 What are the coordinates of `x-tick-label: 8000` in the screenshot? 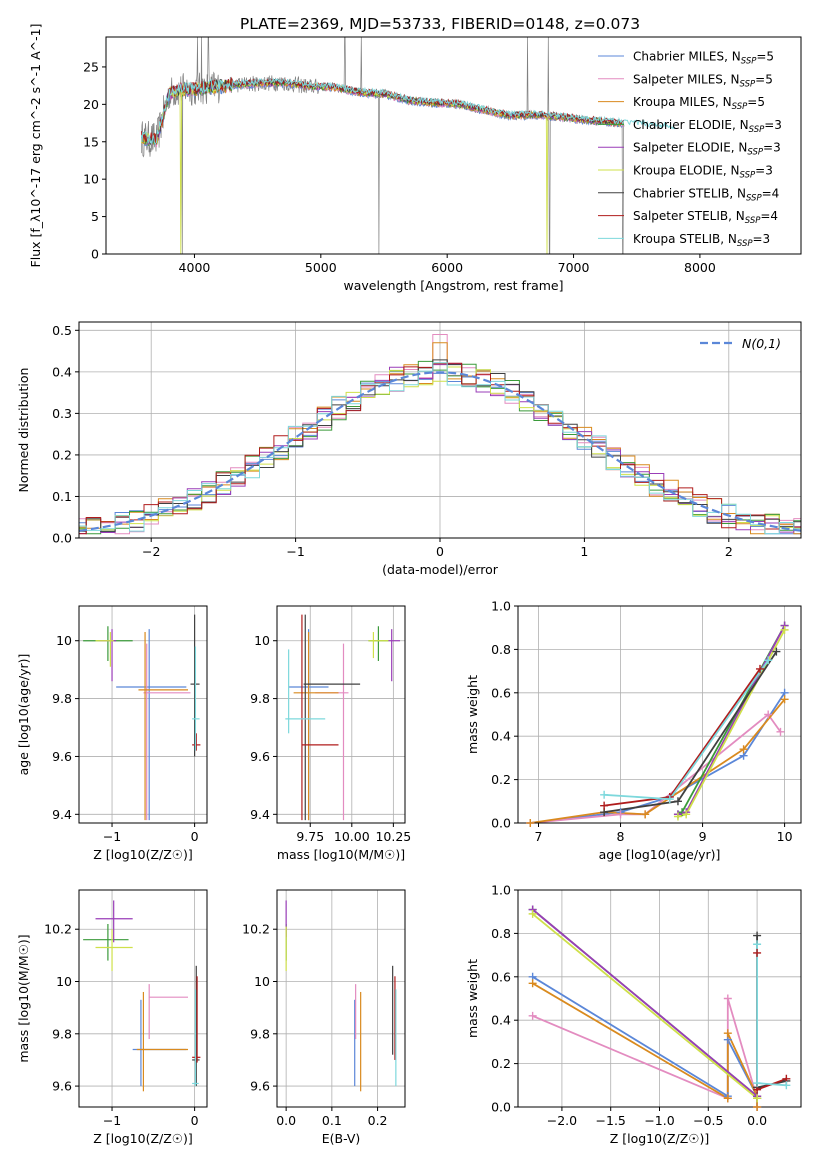 It's located at (700, 267).